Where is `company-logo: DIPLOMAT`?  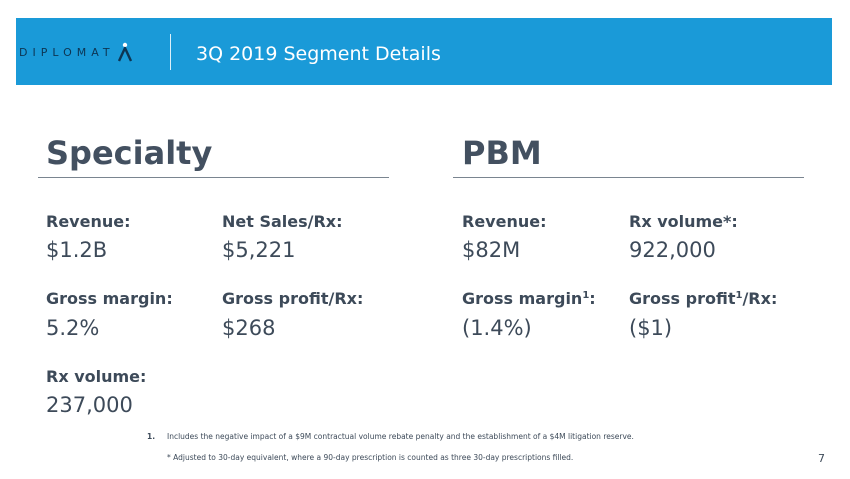
company-logo: DIPLOMAT is located at coordinates (76, 52).